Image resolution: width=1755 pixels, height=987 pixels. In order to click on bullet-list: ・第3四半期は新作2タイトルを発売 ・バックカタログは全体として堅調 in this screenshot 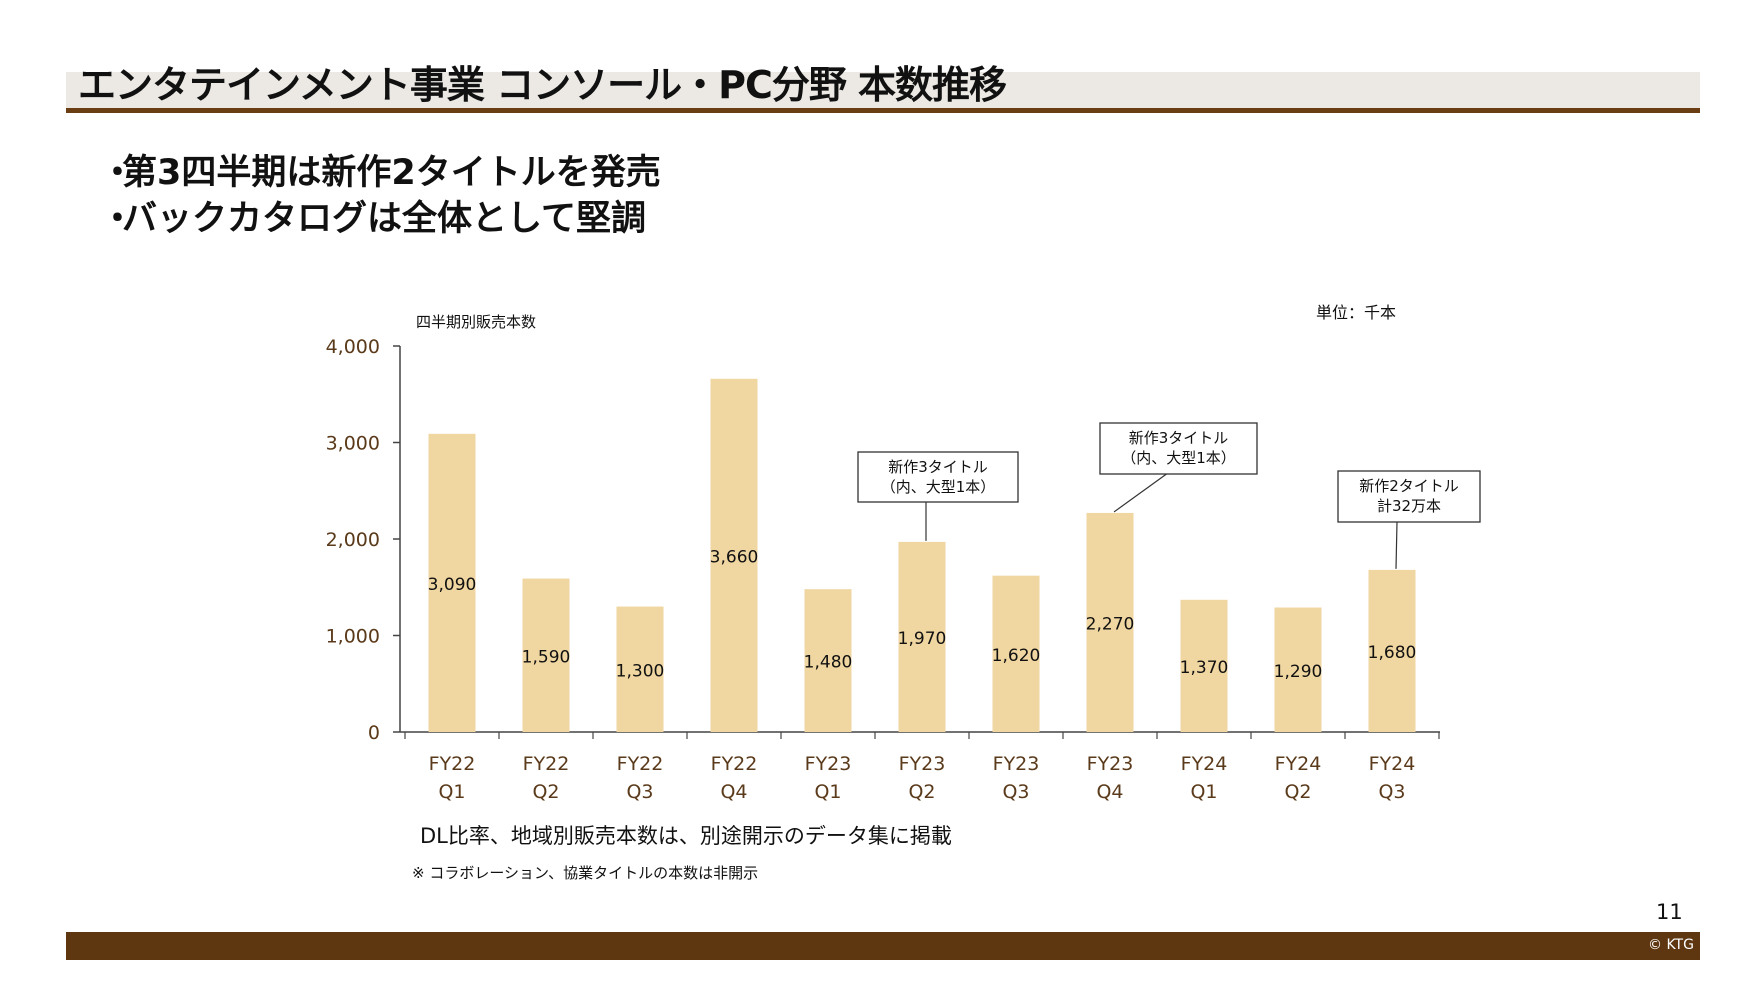, I will do `click(380, 196)`.